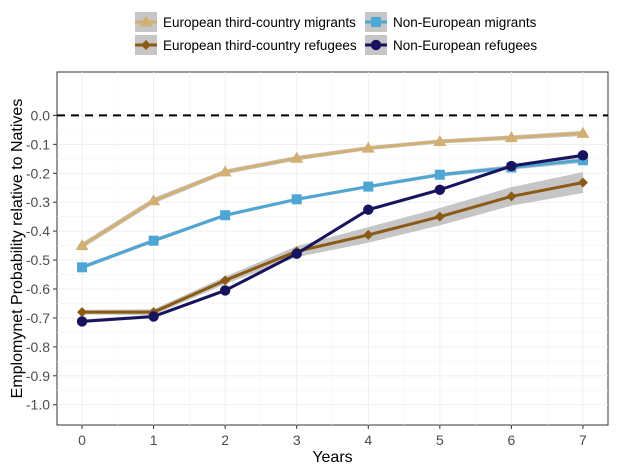  I want to click on y-tick-label: -0.8, so click(38, 347).